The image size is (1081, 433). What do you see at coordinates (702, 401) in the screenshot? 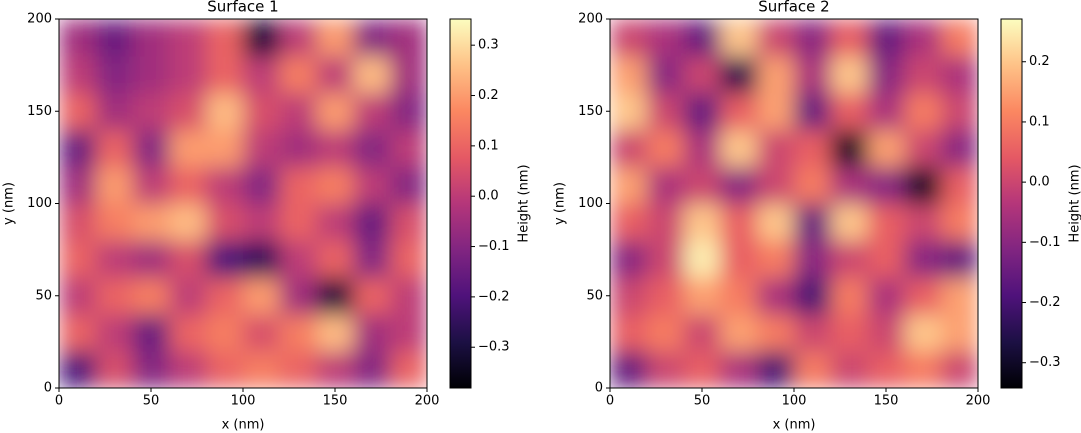
I see `x-tick-label: 50` at bounding box center [702, 401].